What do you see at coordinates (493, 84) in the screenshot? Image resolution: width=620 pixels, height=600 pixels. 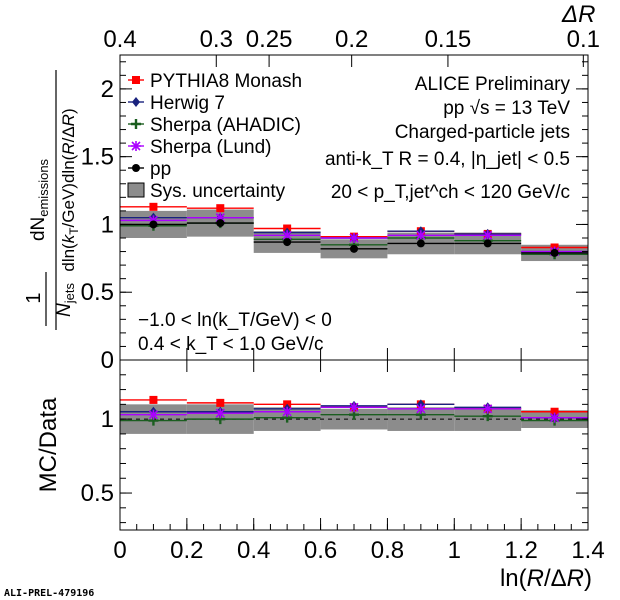 I see `annotation-alice: ALICE Preliminary` at bounding box center [493, 84].